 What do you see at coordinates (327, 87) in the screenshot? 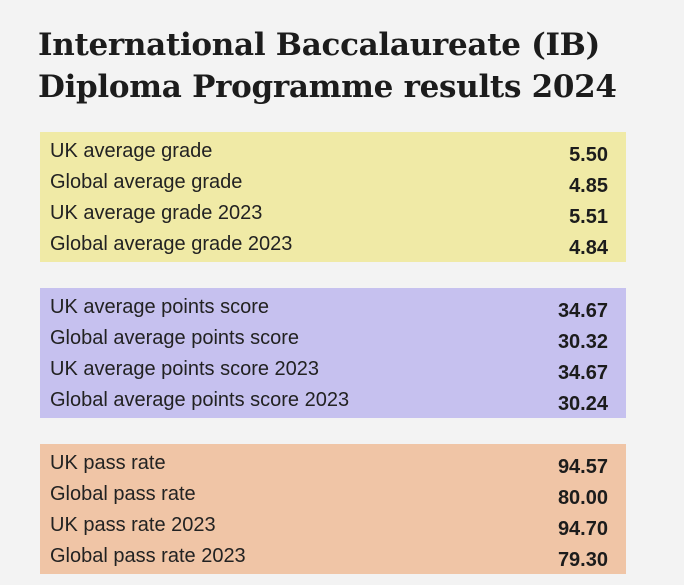
I see `title-line-2: Diploma Programme results 2024` at bounding box center [327, 87].